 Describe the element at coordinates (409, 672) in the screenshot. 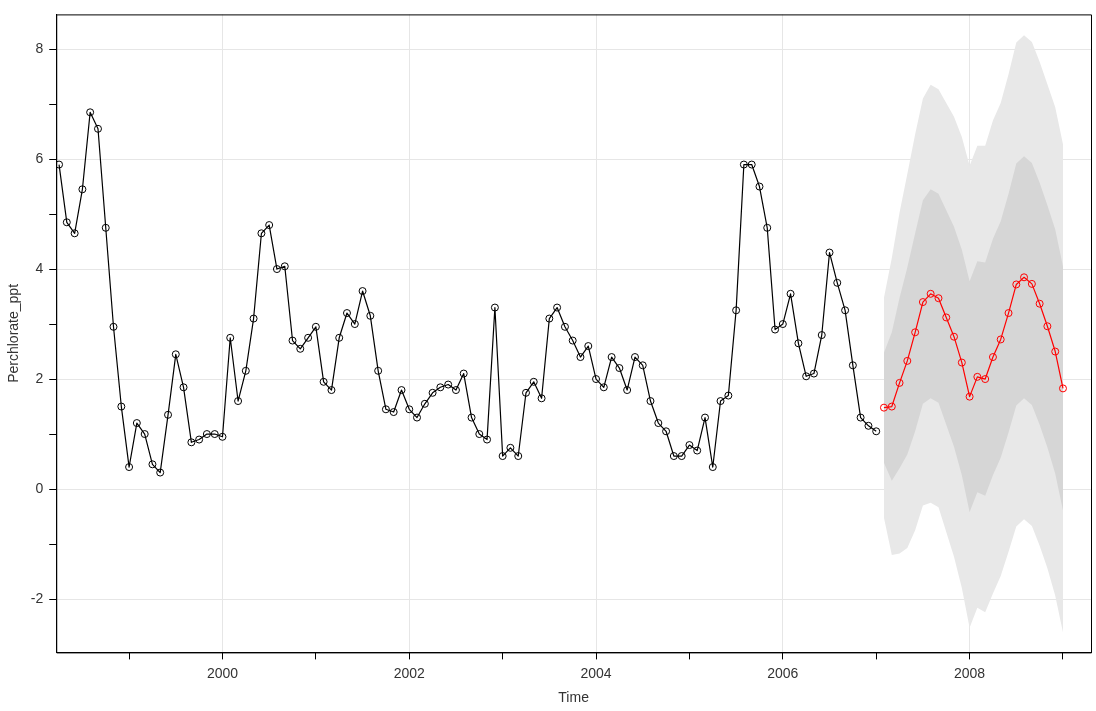

I see `x-tick-label: 2002` at that location.